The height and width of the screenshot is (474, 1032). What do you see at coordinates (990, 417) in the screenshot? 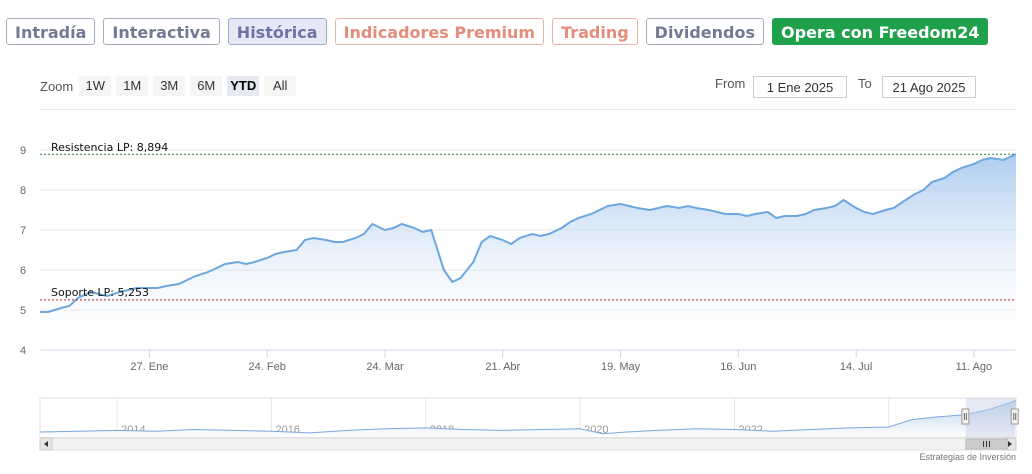
I see `navigator-selection` at bounding box center [990, 417].